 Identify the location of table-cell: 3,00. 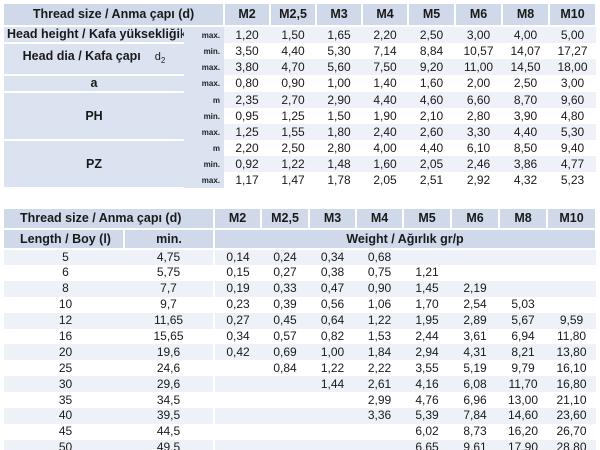
(573, 83).